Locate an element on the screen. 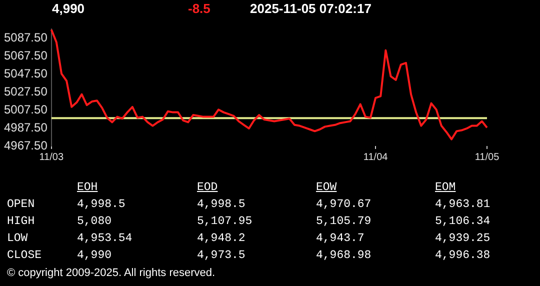 The image size is (540, 286). text: 4,990 is located at coordinates (94, 255).